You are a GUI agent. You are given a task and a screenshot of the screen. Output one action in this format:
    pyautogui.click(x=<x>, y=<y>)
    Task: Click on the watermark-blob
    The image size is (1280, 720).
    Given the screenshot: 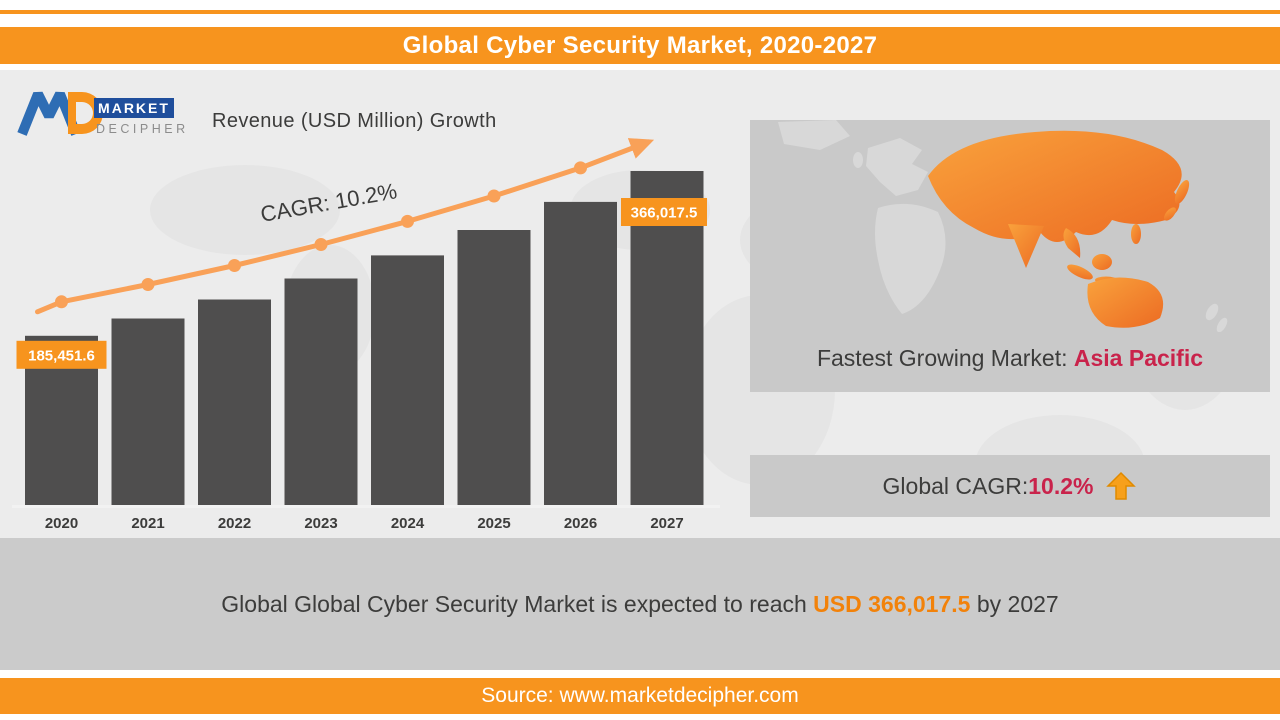 What is the action you would take?
    pyautogui.click(x=245, y=210)
    